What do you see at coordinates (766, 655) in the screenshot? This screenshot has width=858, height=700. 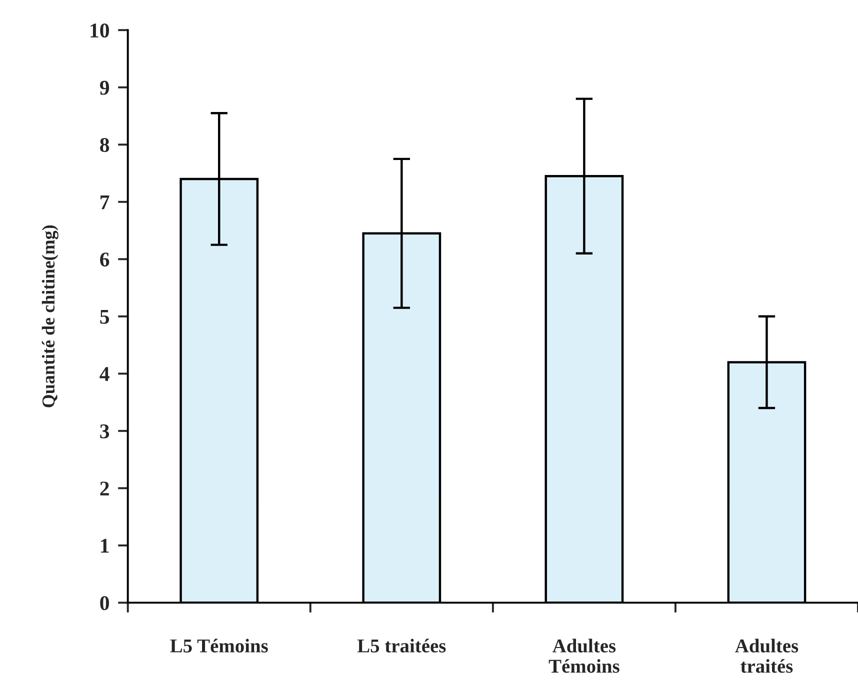 I see `x-tick-label: Adultes traités` at bounding box center [766, 655].